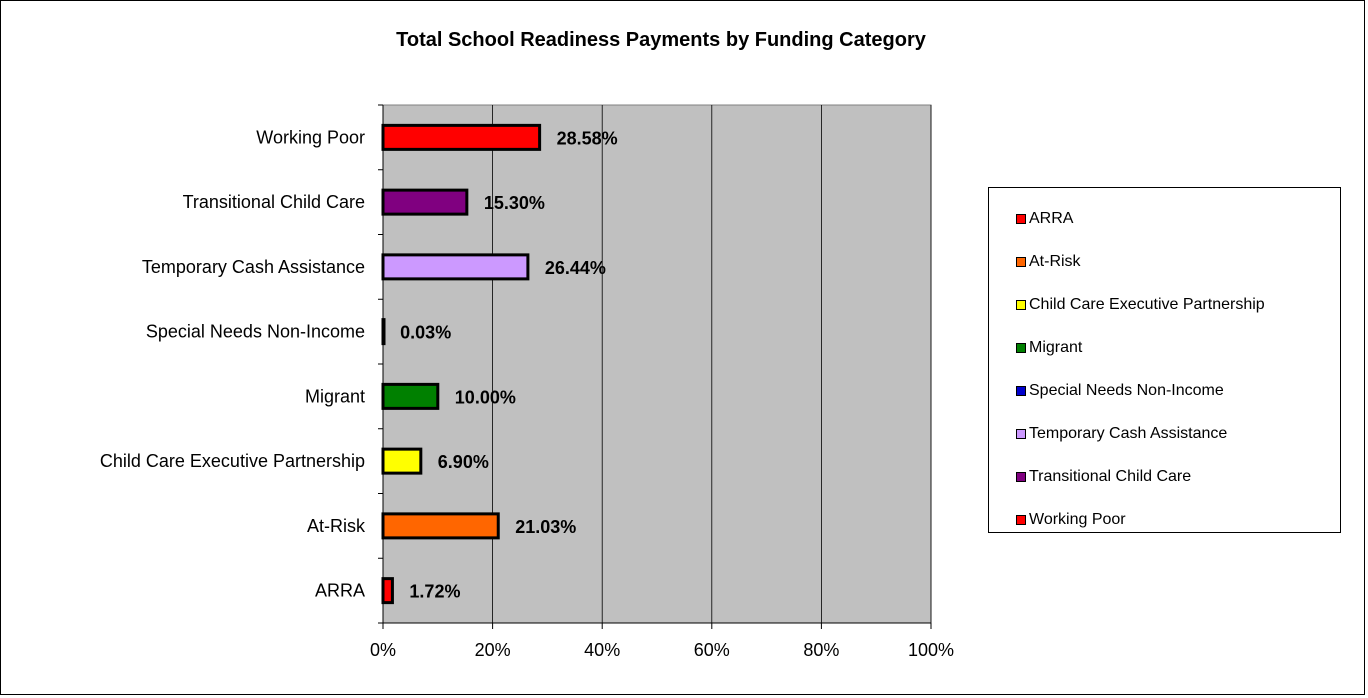 The image size is (1368, 698). I want to click on category-label: ARRA, so click(340, 591).